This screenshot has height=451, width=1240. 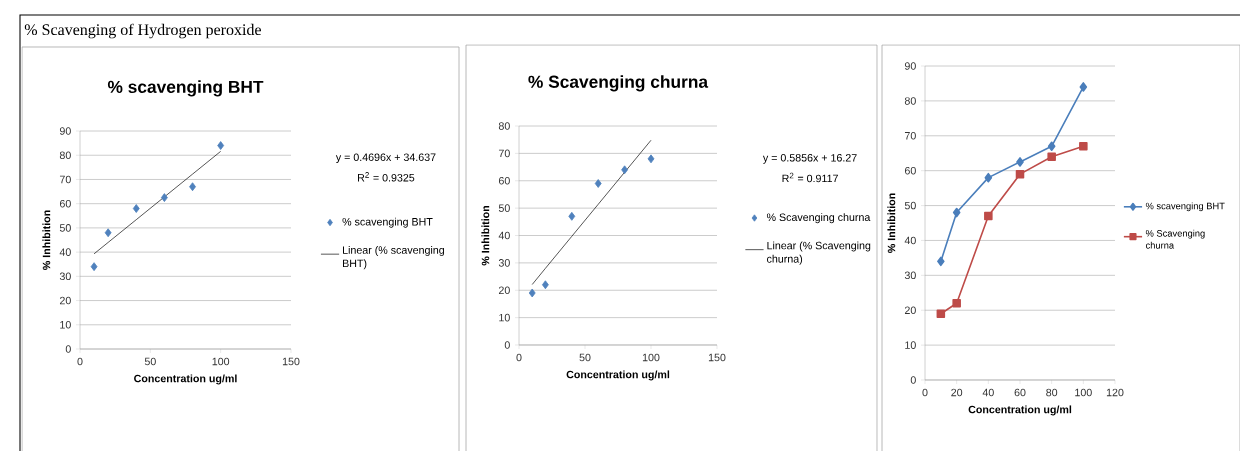 I want to click on x-tick-label: 80, so click(x=1052, y=392).